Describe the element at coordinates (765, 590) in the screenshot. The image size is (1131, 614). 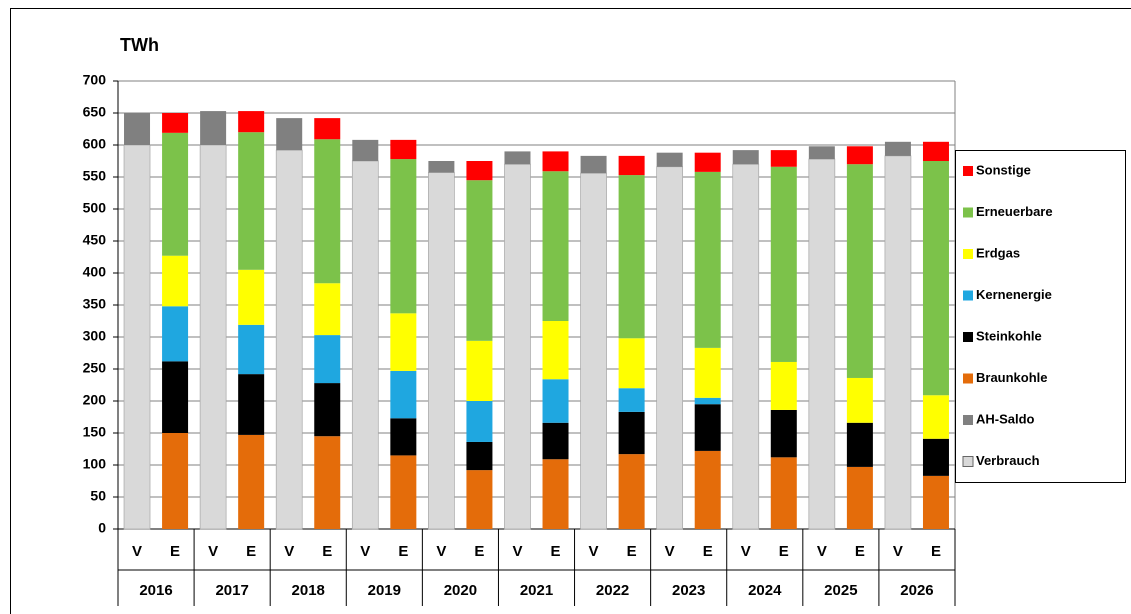
I see `group-label: 2024` at that location.